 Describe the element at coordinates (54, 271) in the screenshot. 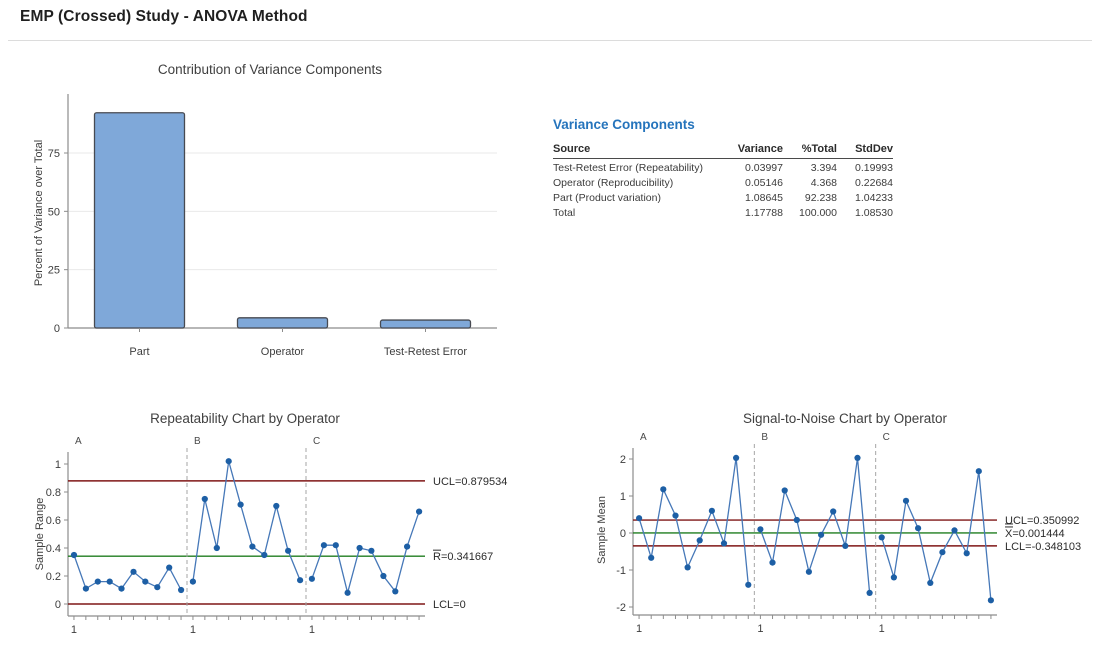

I see `y-tick-label: 25` at that location.